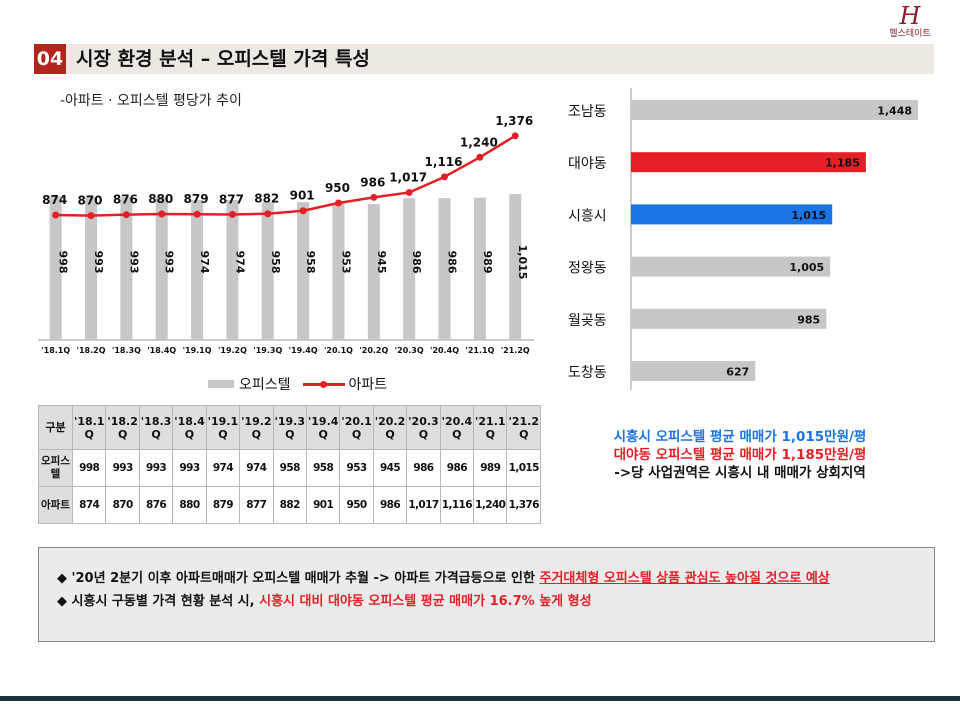 The width and height of the screenshot is (960, 720). Describe the element at coordinates (223, 427) in the screenshot. I see `table-header-cell: '19.1Q` at that location.